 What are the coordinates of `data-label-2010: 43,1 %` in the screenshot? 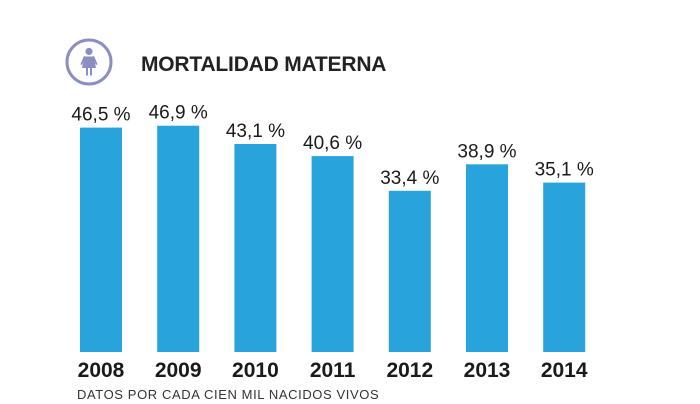 It's located at (255, 131).